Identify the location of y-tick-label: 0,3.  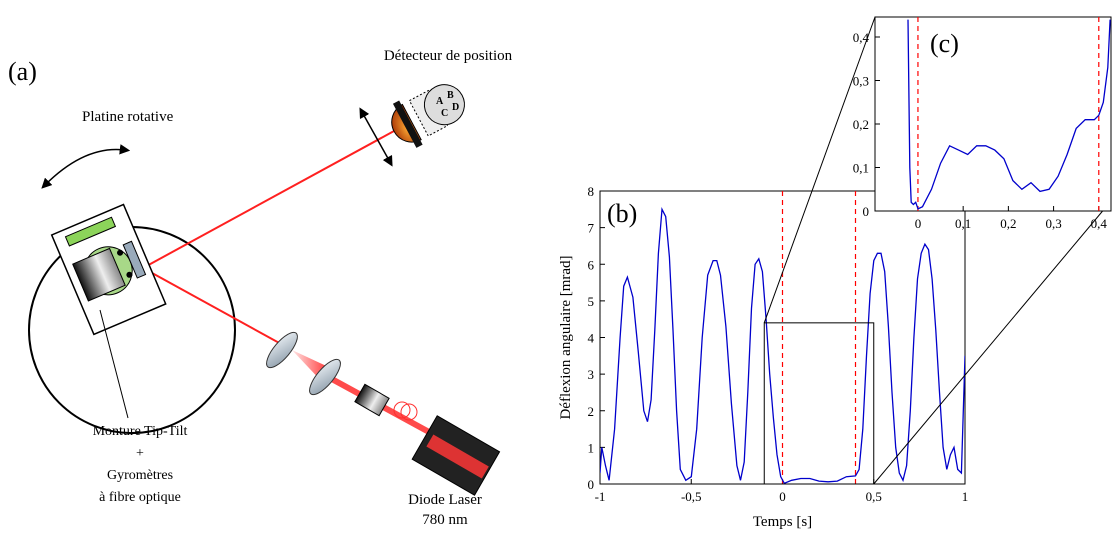
(861, 81).